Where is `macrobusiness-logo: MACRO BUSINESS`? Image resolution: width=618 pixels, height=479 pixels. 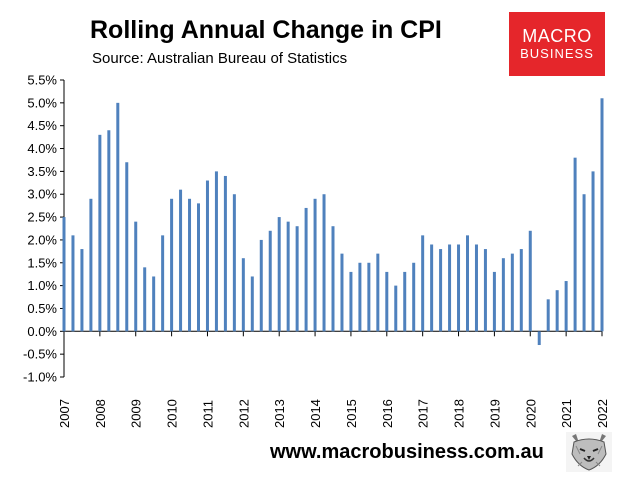 macrobusiness-logo: MACRO BUSINESS is located at coordinates (557, 44).